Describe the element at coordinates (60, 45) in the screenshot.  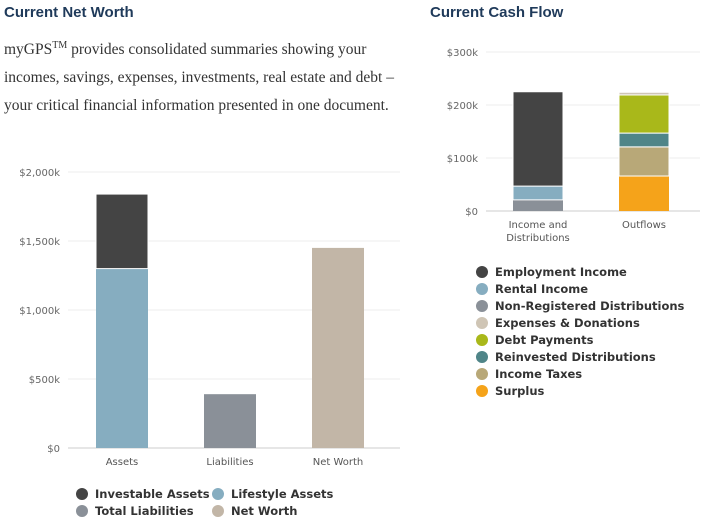
I see `trademark: TM` at that location.